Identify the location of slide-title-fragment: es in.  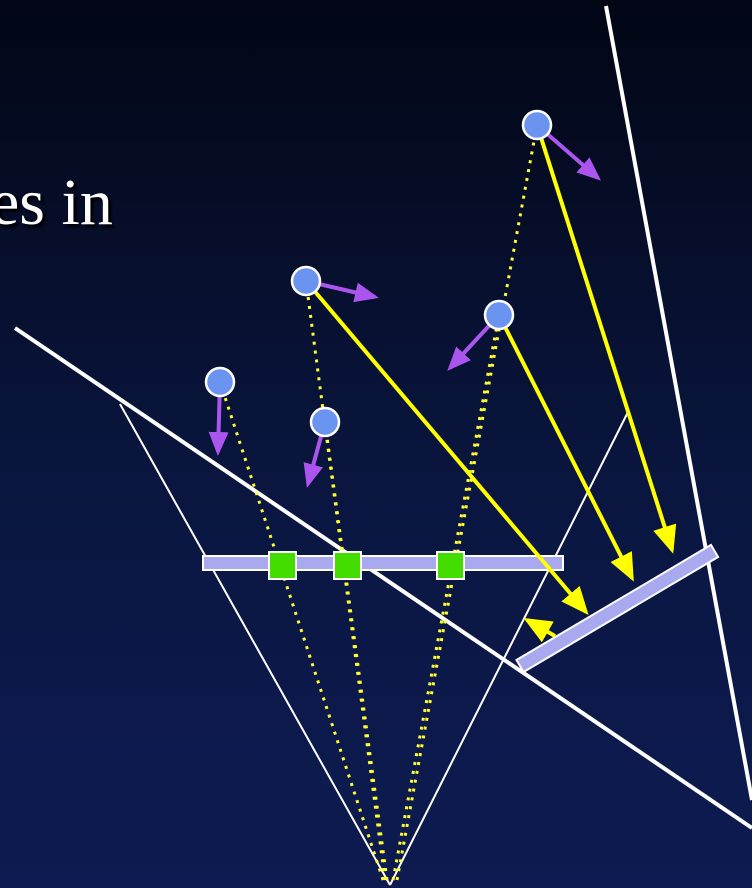
(56, 202).